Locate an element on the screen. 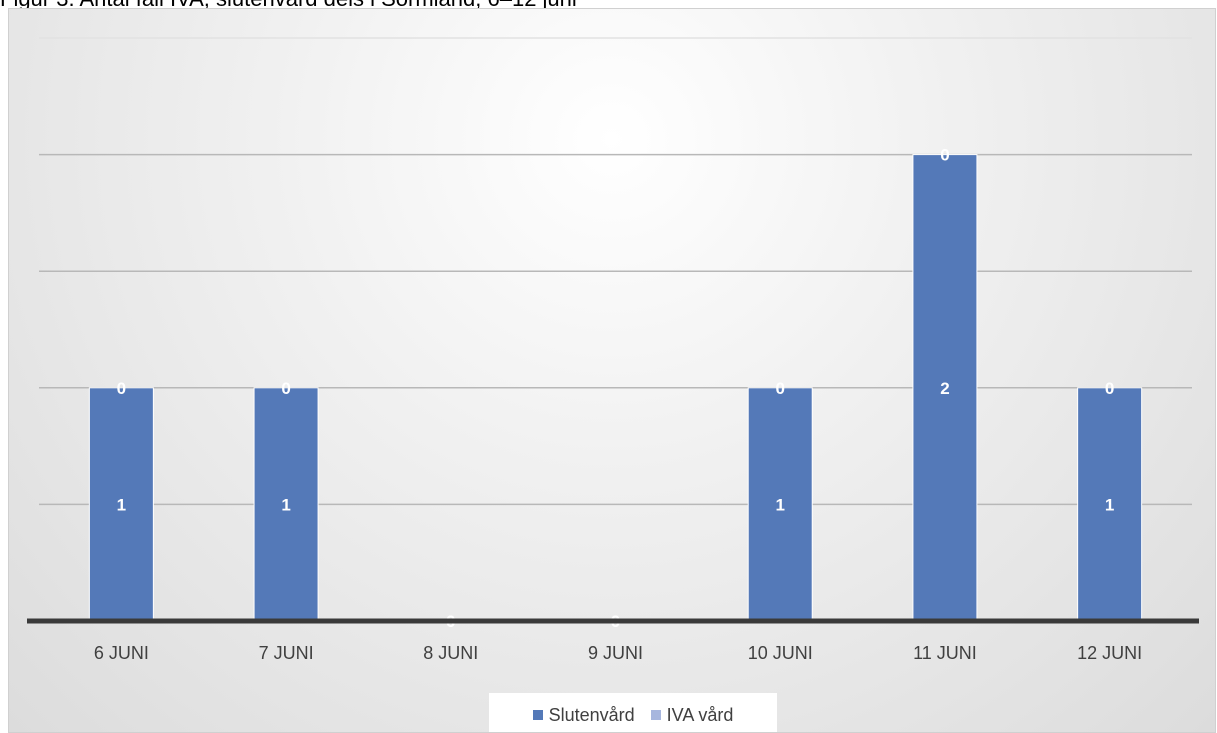  x-tick-label: 12 JUNI is located at coordinates (1109, 653).